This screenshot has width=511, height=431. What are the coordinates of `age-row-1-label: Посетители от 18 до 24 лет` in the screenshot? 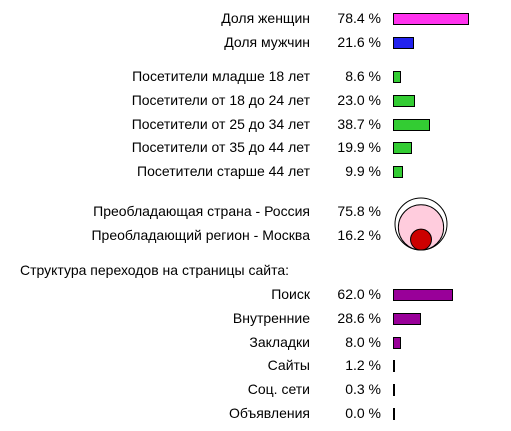 It's located at (220, 99).